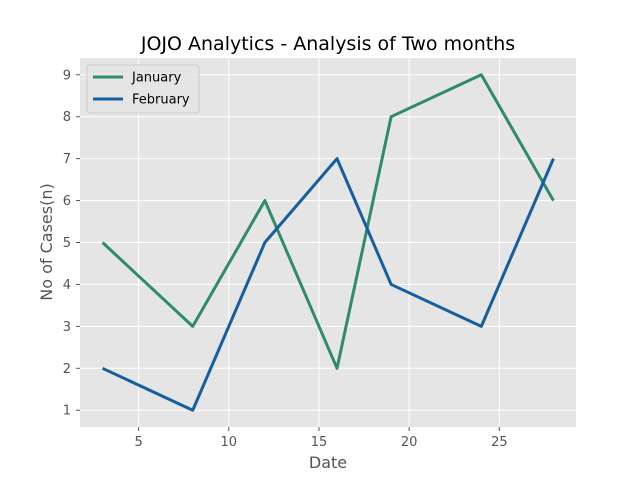 This screenshot has height=480, width=640. Describe the element at coordinates (67, 201) in the screenshot. I see `y-tick-label: 6` at that location.